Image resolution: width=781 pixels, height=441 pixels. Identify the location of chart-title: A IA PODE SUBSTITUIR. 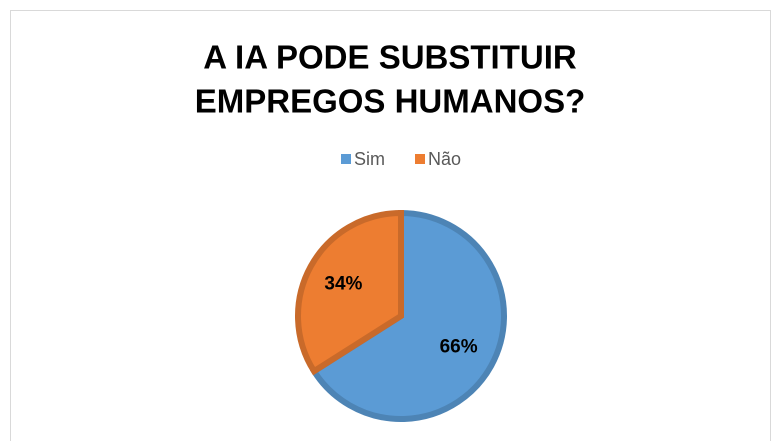
(390, 57).